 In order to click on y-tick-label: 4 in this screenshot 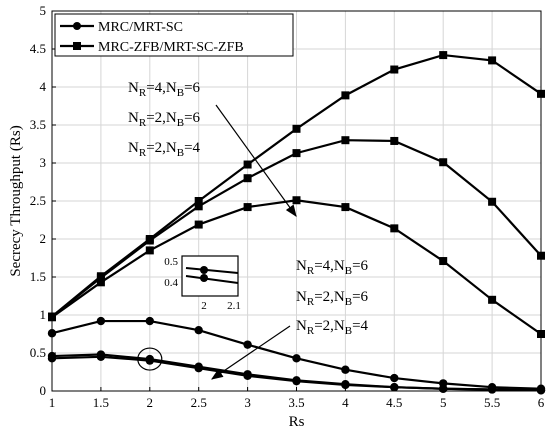, I will do `click(43, 86)`.